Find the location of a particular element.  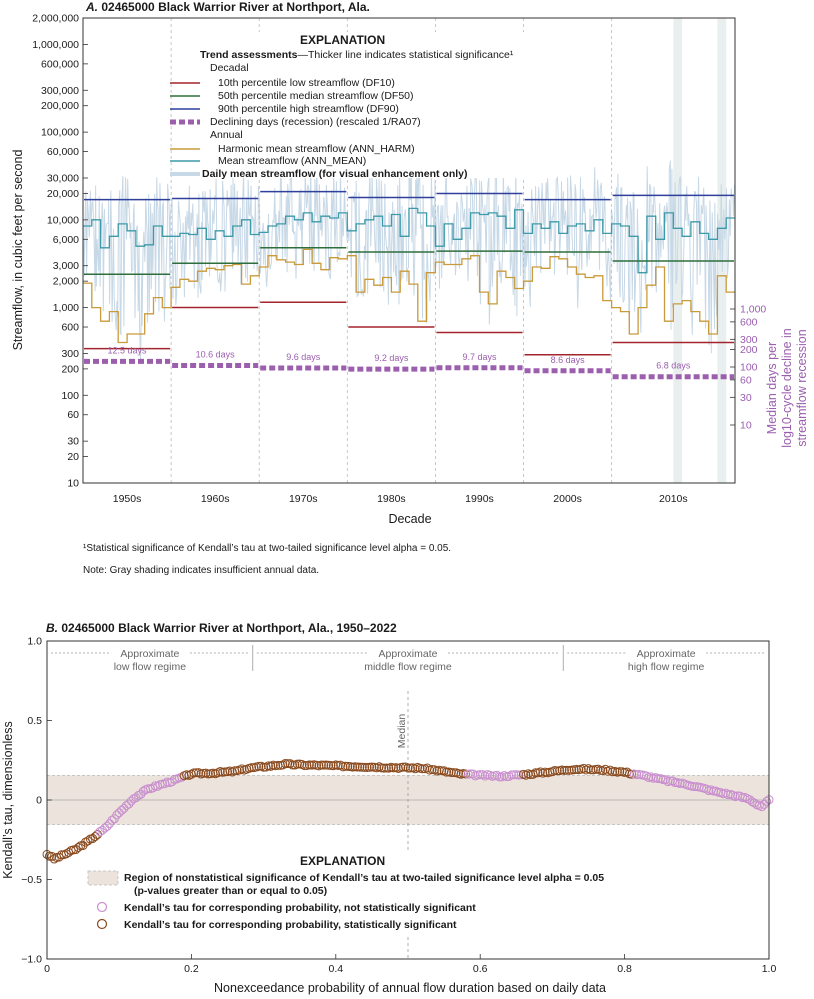

ann-harm-series is located at coordinates (409, 296).